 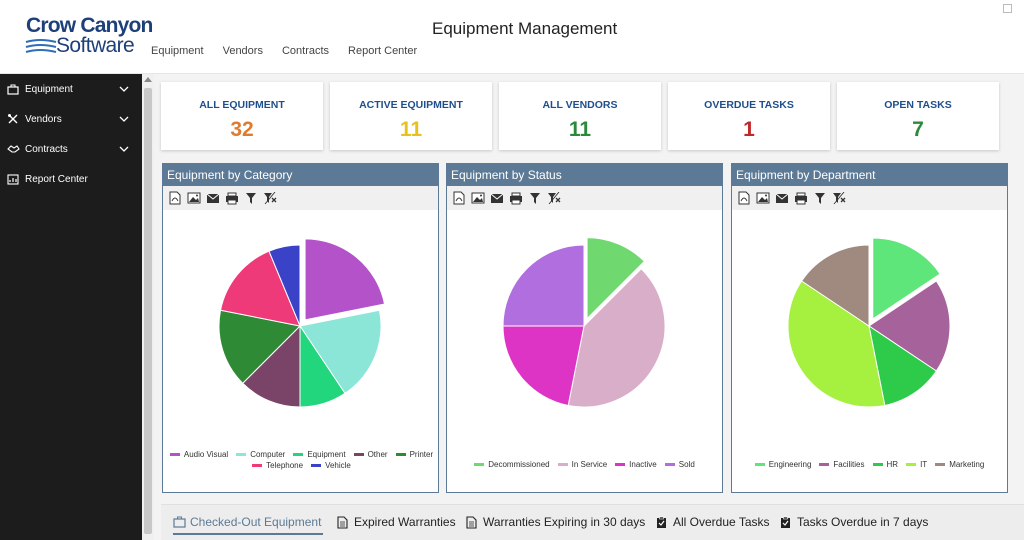 What do you see at coordinates (331, 465) in the screenshot?
I see `legend-item: Vehicle` at bounding box center [331, 465].